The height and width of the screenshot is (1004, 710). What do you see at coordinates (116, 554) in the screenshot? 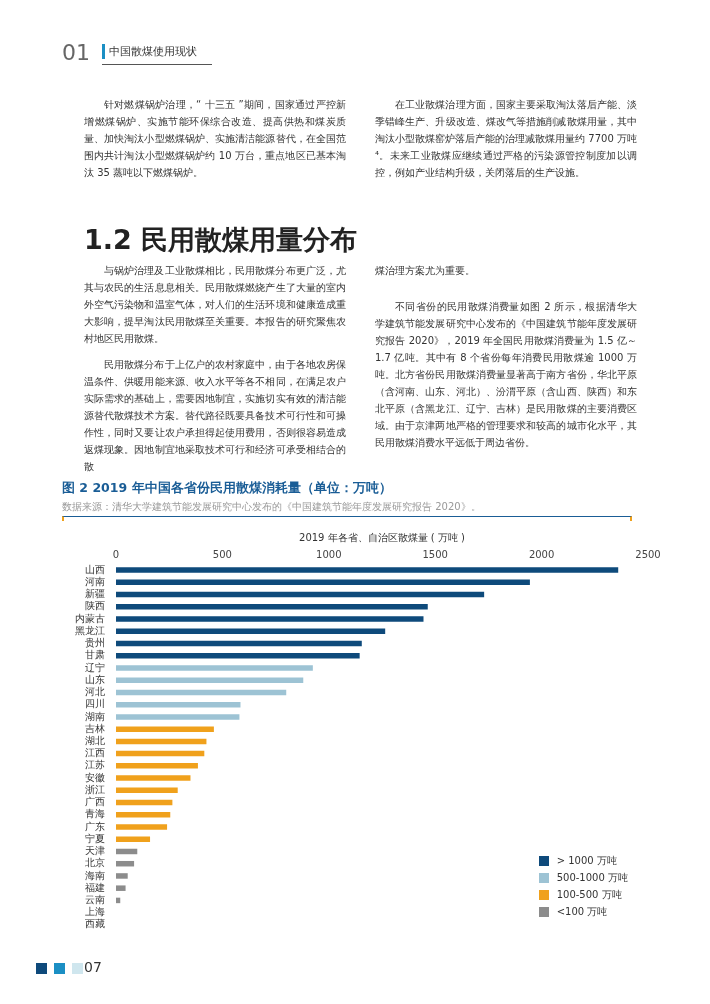
I see `x-tick-label: 0` at bounding box center [116, 554].